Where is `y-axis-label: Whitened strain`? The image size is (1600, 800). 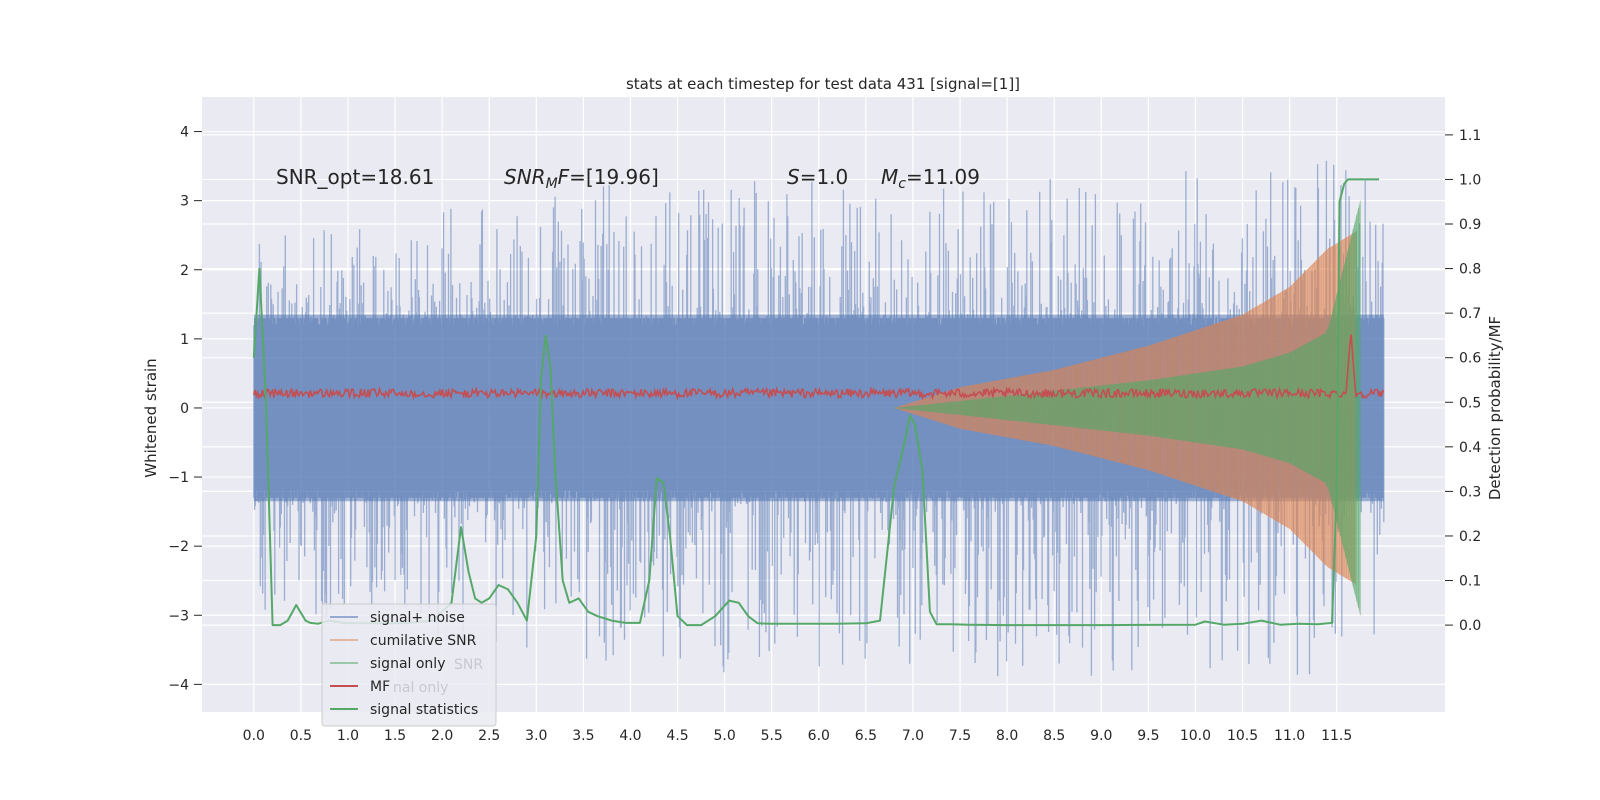
y-axis-label: Whitened strain is located at coordinates (151, 417).